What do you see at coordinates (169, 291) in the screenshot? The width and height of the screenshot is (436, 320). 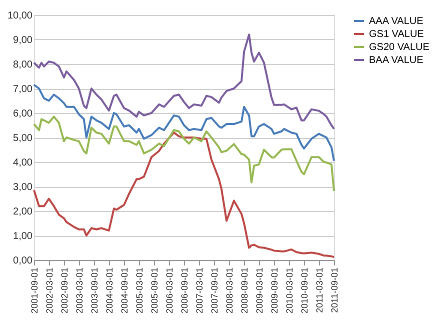 I see `x-tick-label: 2006-03-01` at bounding box center [169, 291].